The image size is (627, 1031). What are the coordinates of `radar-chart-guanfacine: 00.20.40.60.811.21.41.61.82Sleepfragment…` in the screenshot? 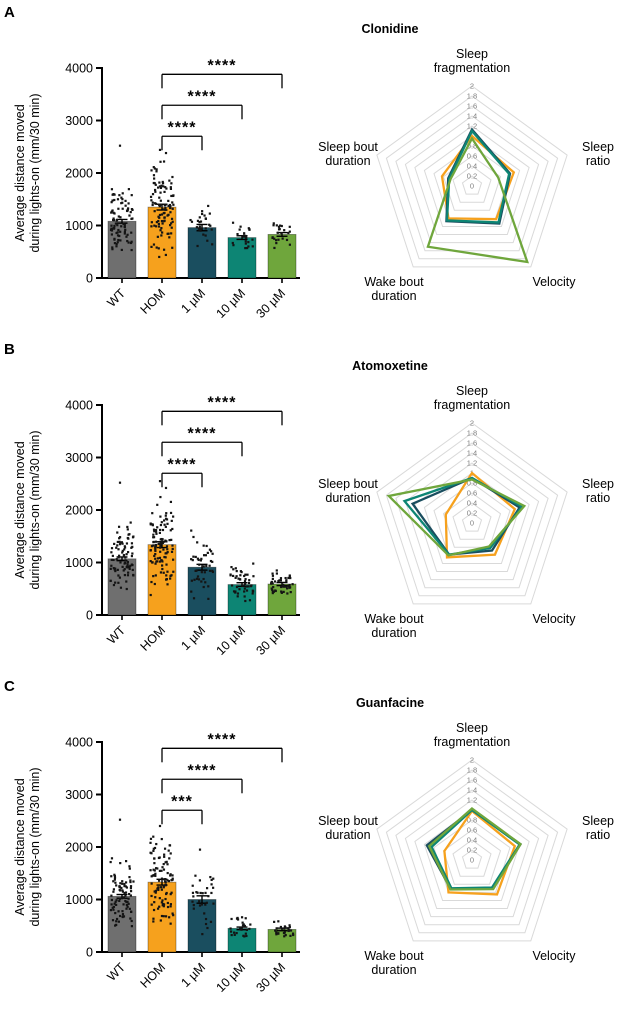 It's located at (466, 849).